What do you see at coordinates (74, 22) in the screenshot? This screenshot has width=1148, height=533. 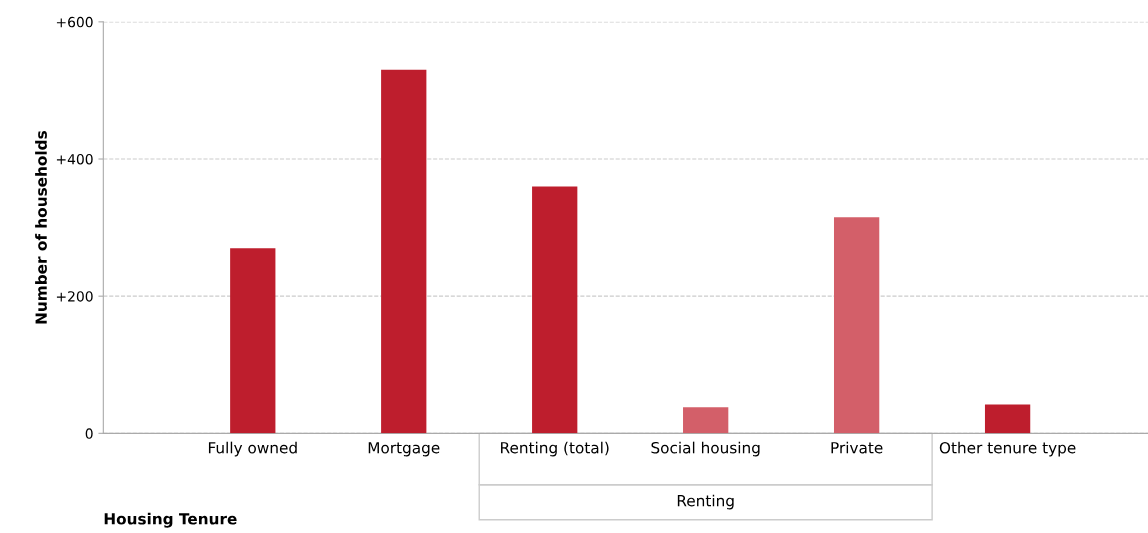 I see `y-tick-label: +600` at bounding box center [74, 22].